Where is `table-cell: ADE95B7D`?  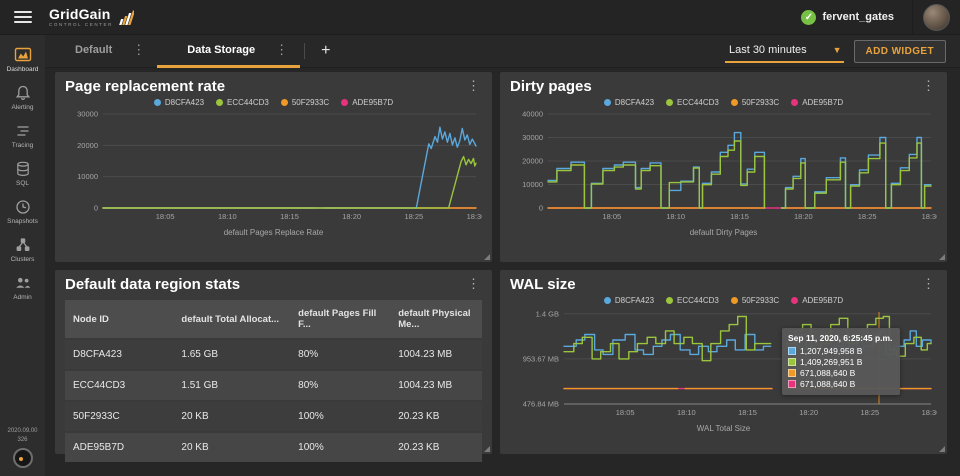 table-cell: ADE95B7D is located at coordinates (119, 447).